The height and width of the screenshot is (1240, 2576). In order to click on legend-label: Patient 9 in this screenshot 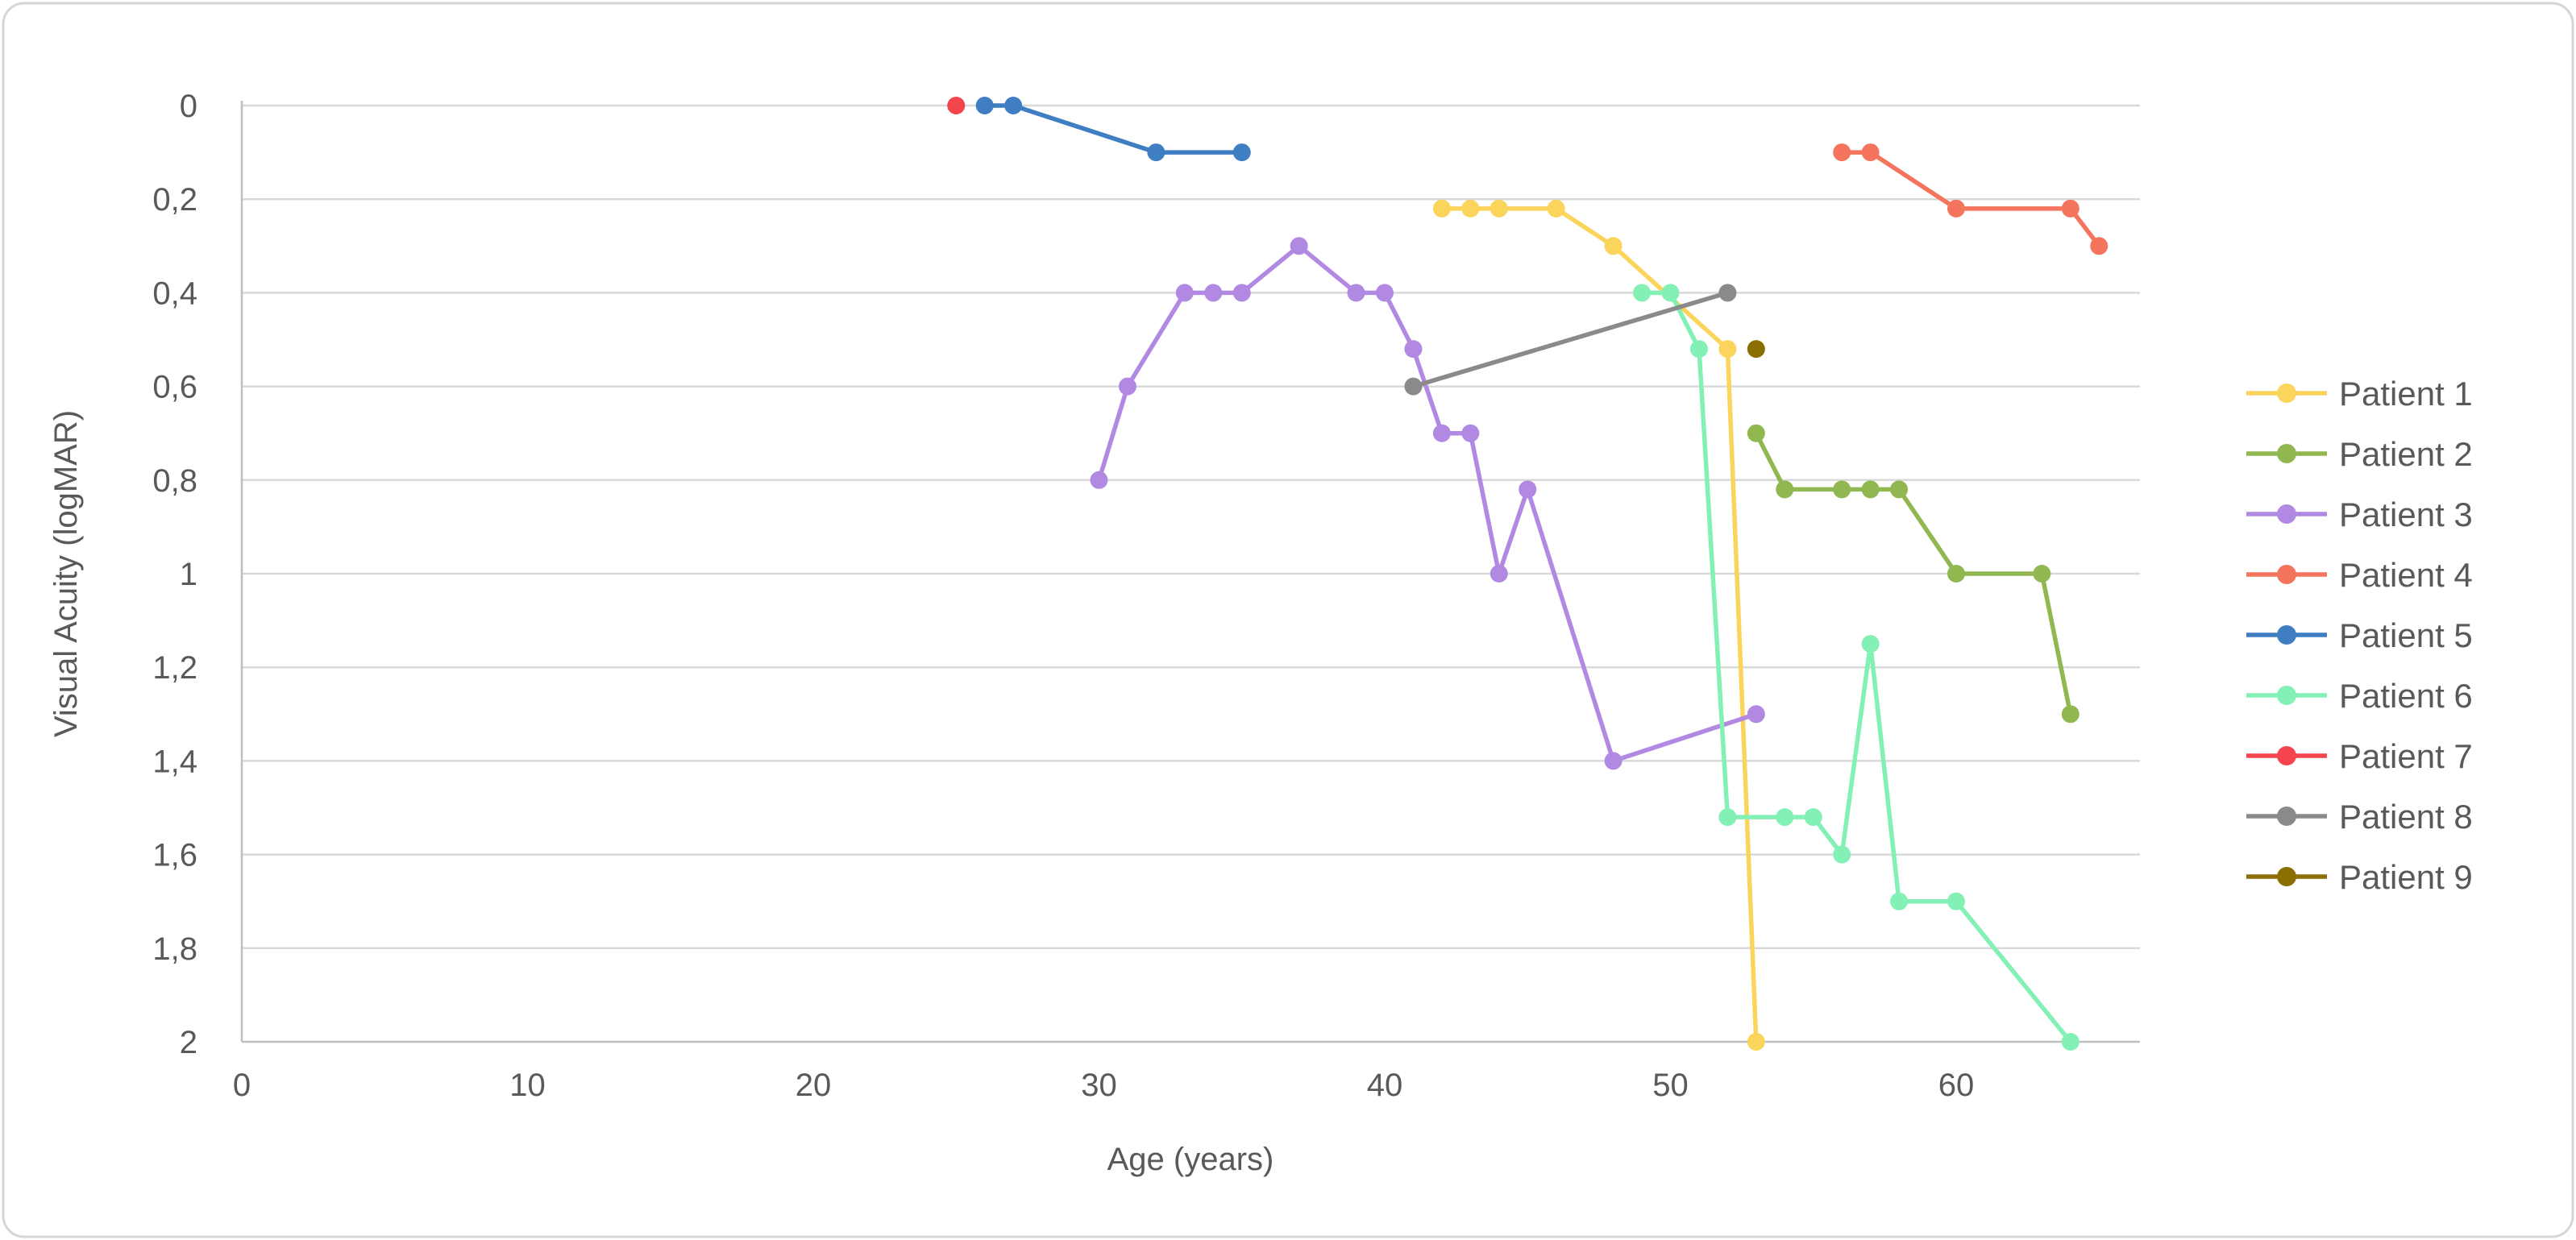, I will do `click(2406, 877)`.